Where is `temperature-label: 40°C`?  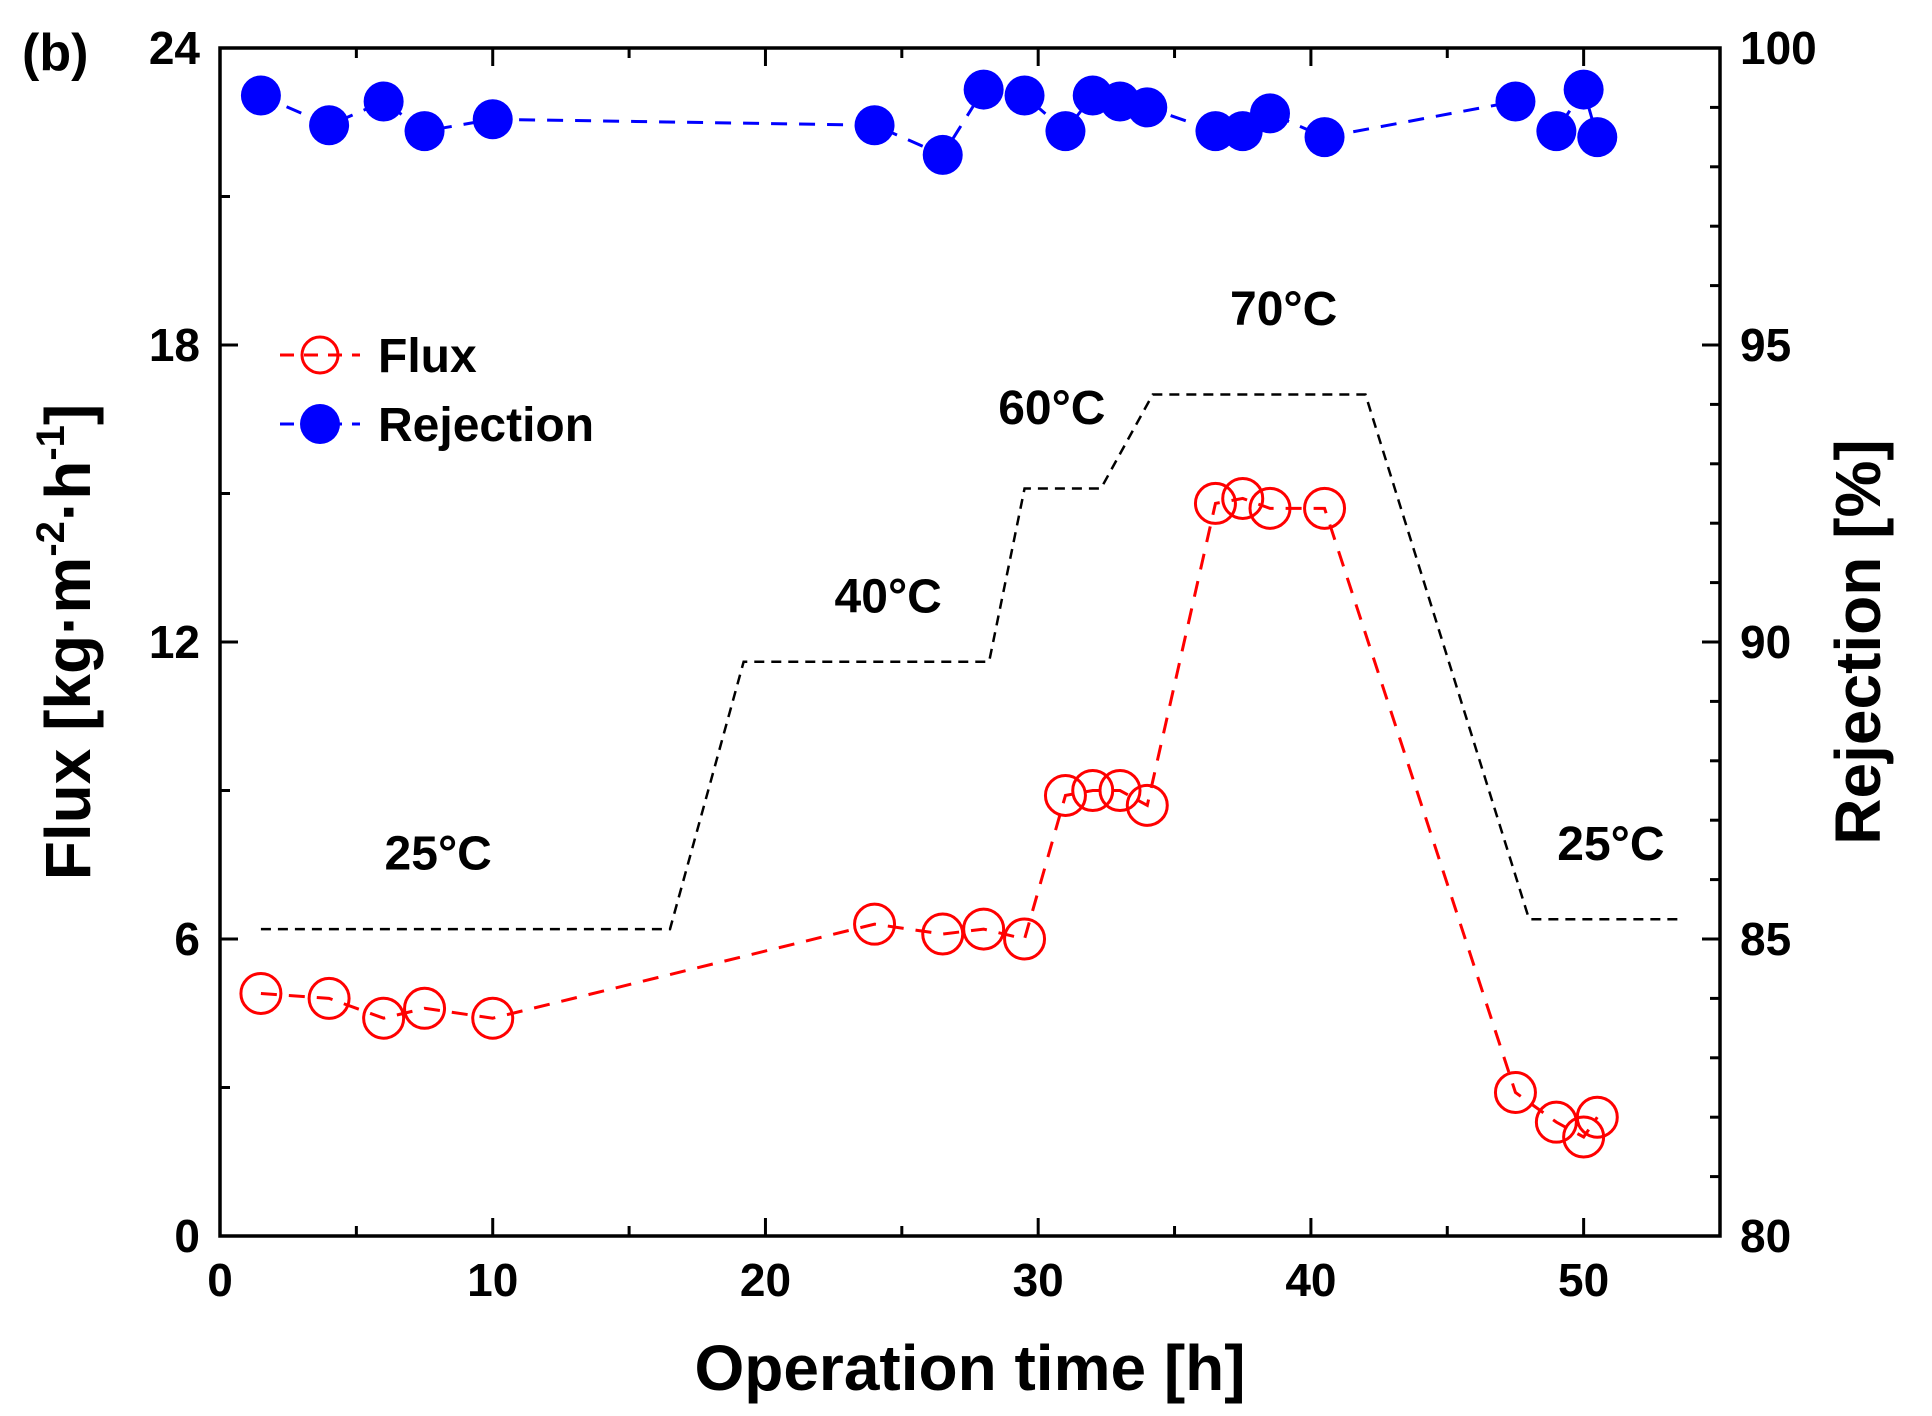
temperature-label: 40°C is located at coordinates (888, 596).